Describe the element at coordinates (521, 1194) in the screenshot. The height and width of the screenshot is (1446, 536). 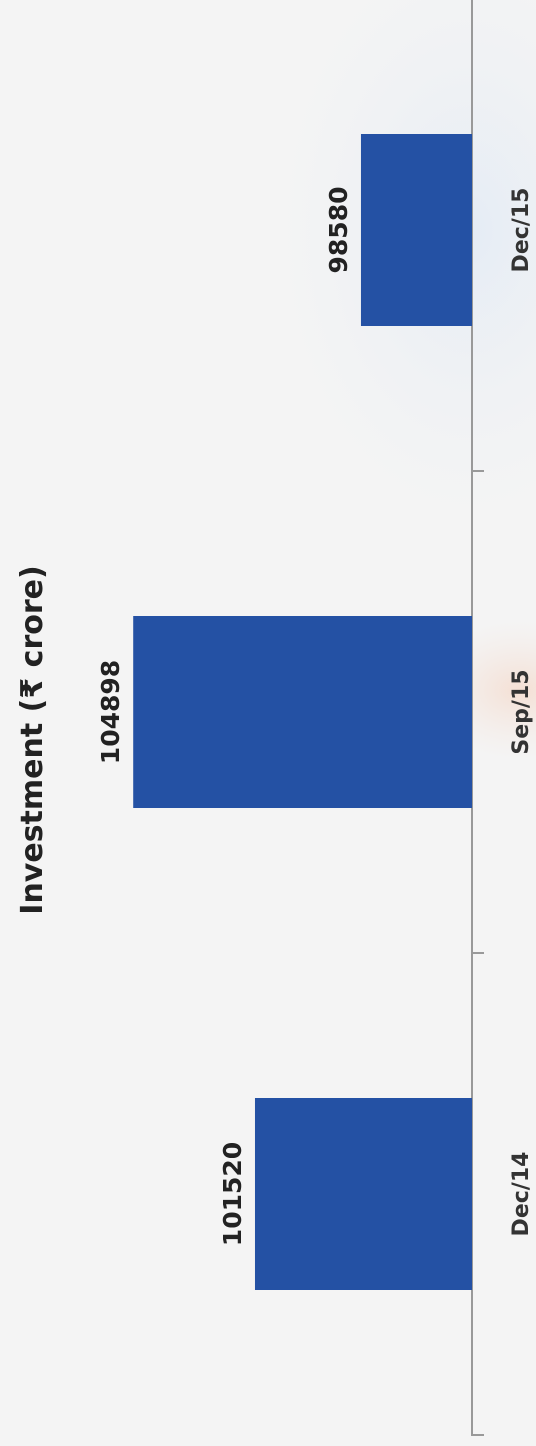
I see `tick-label-dec-14: Dec/14` at that location.